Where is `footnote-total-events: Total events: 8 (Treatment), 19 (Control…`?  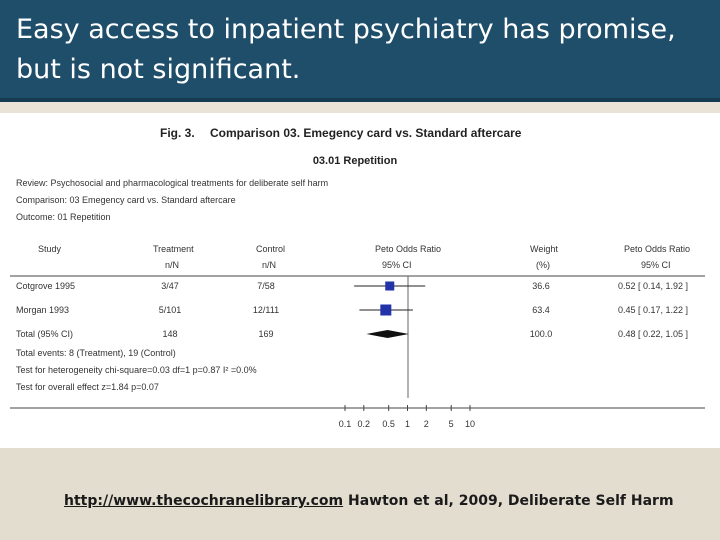 footnote-total-events: Total events: 8 (Treatment), 19 (Control… is located at coordinates (96, 353).